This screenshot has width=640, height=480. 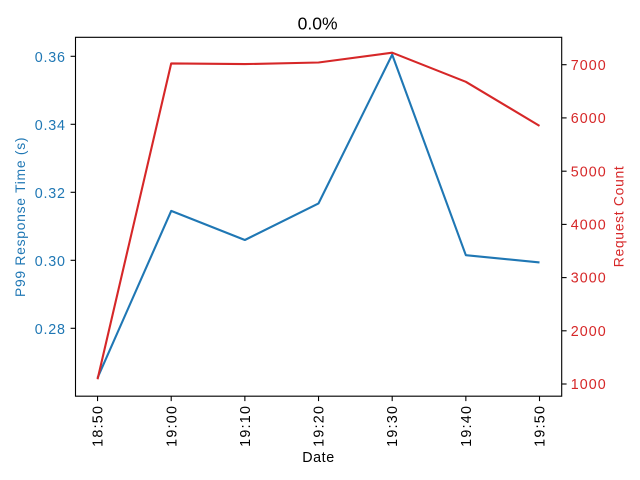 What do you see at coordinates (50, 58) in the screenshot?
I see `svg-text: 0.36` at bounding box center [50, 58].